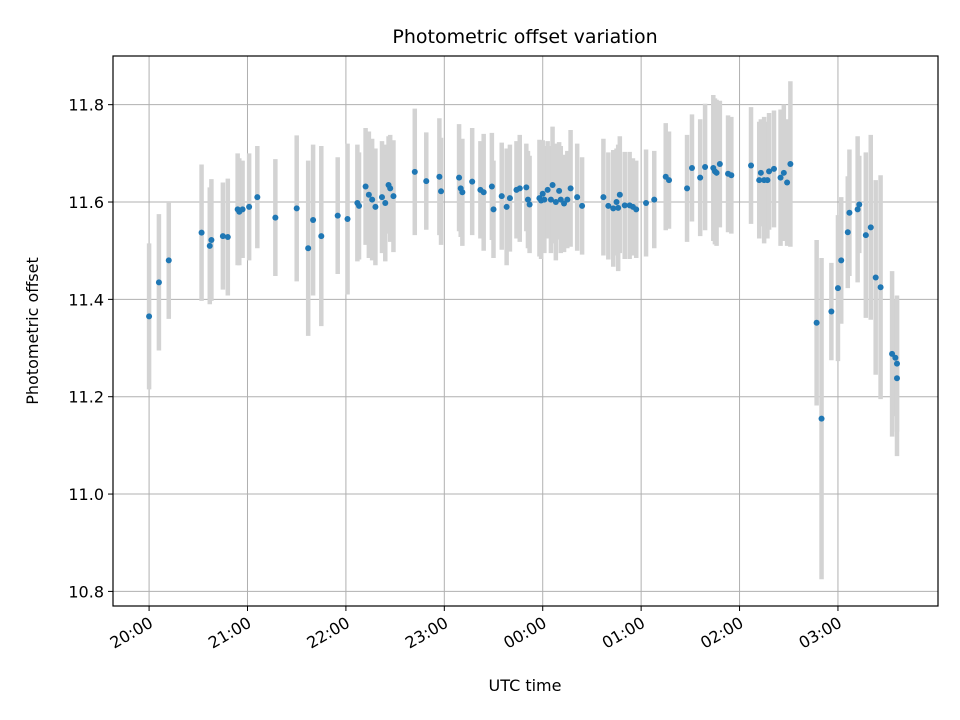  What do you see at coordinates (86, 299) in the screenshot?
I see `y-tick-label: 11.4` at bounding box center [86, 299].